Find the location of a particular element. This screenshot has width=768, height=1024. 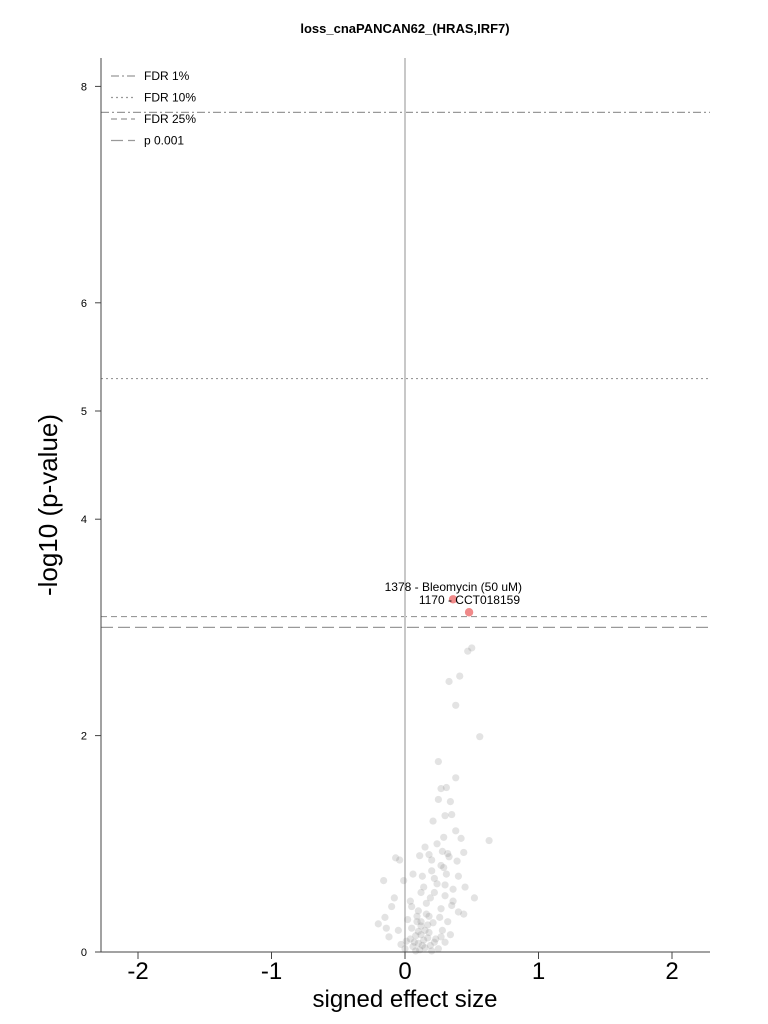

x-tick-label: -1 is located at coordinates (271, 971).